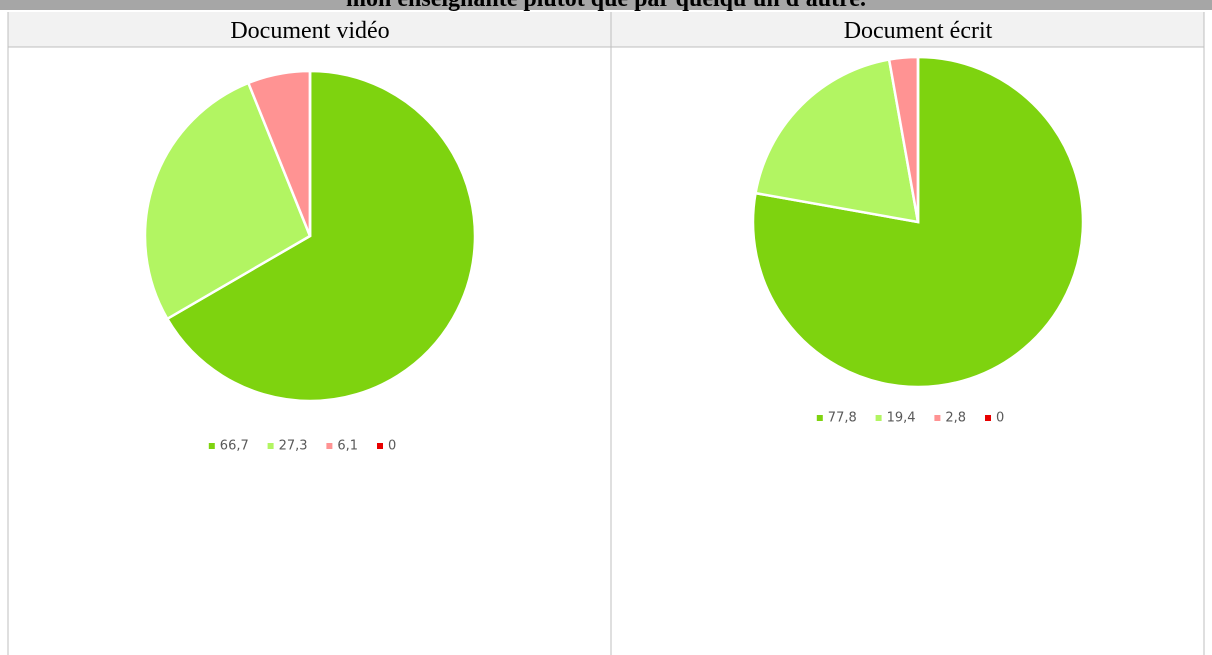 This screenshot has width=1212, height=655. Describe the element at coordinates (234, 446) in the screenshot. I see `legend-label: 66,7` at that location.